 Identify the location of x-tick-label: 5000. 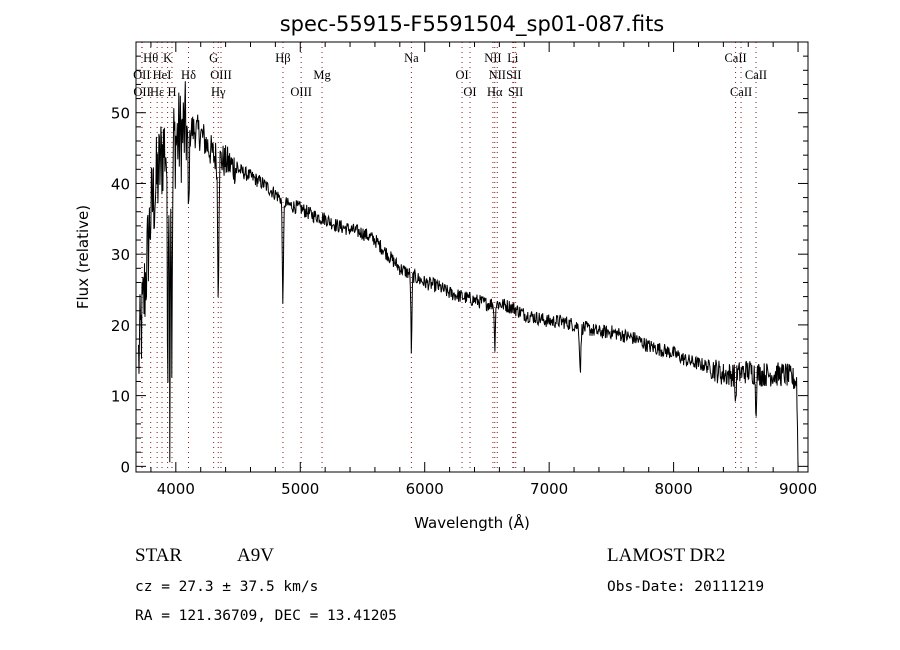
(300, 489).